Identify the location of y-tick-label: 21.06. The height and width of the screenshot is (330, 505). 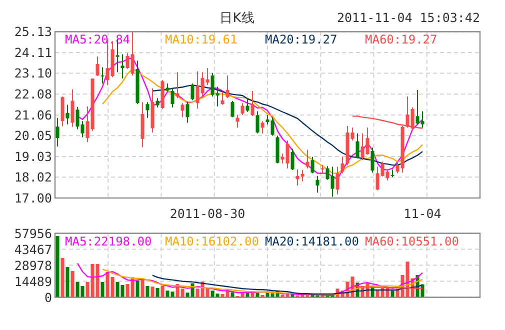
(33, 114).